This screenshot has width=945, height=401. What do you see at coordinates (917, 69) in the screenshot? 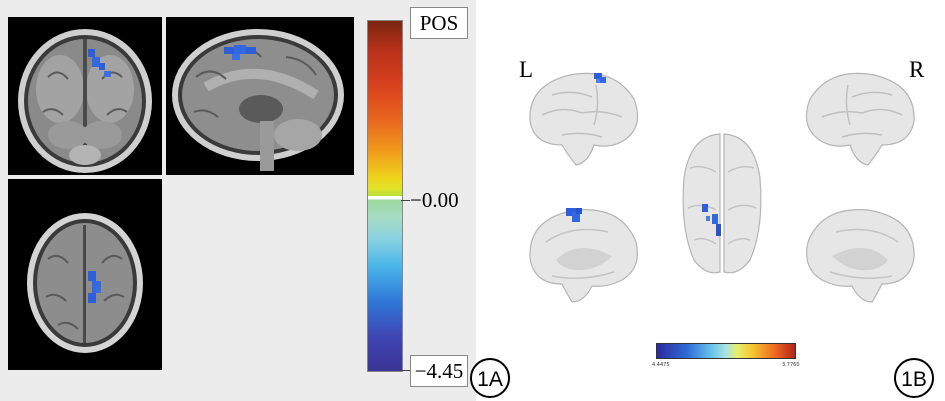
I see `right-hemisphere-label: R` at bounding box center [917, 69].